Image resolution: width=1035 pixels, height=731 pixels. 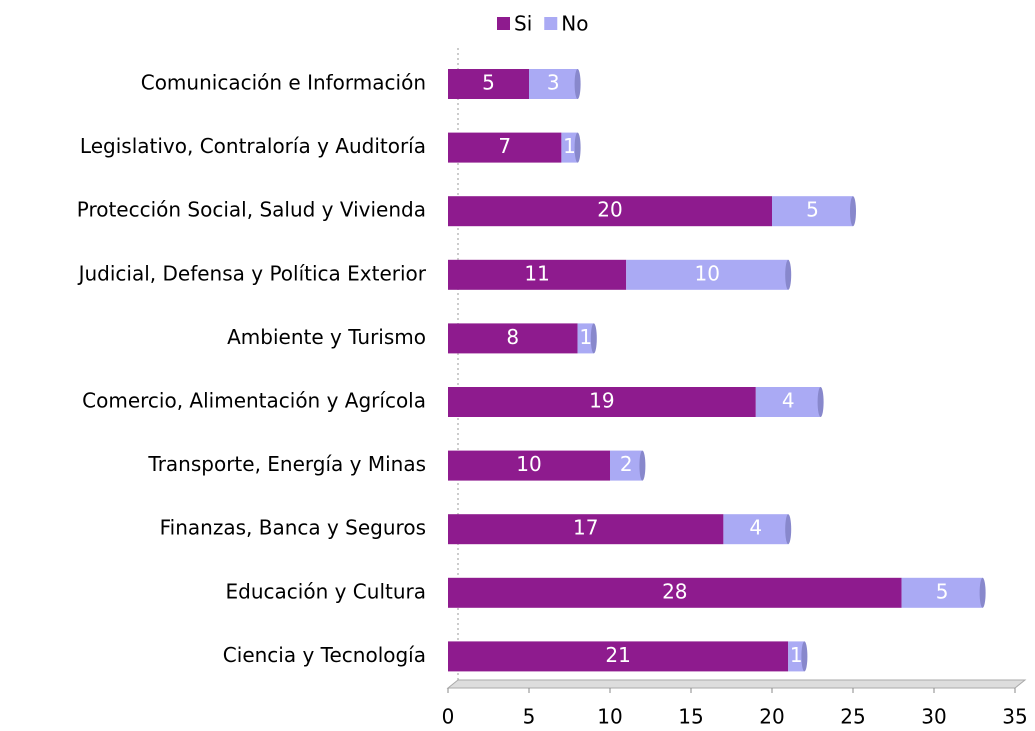 What do you see at coordinates (523, 24) in the screenshot?
I see `legend-label: Si` at bounding box center [523, 24].